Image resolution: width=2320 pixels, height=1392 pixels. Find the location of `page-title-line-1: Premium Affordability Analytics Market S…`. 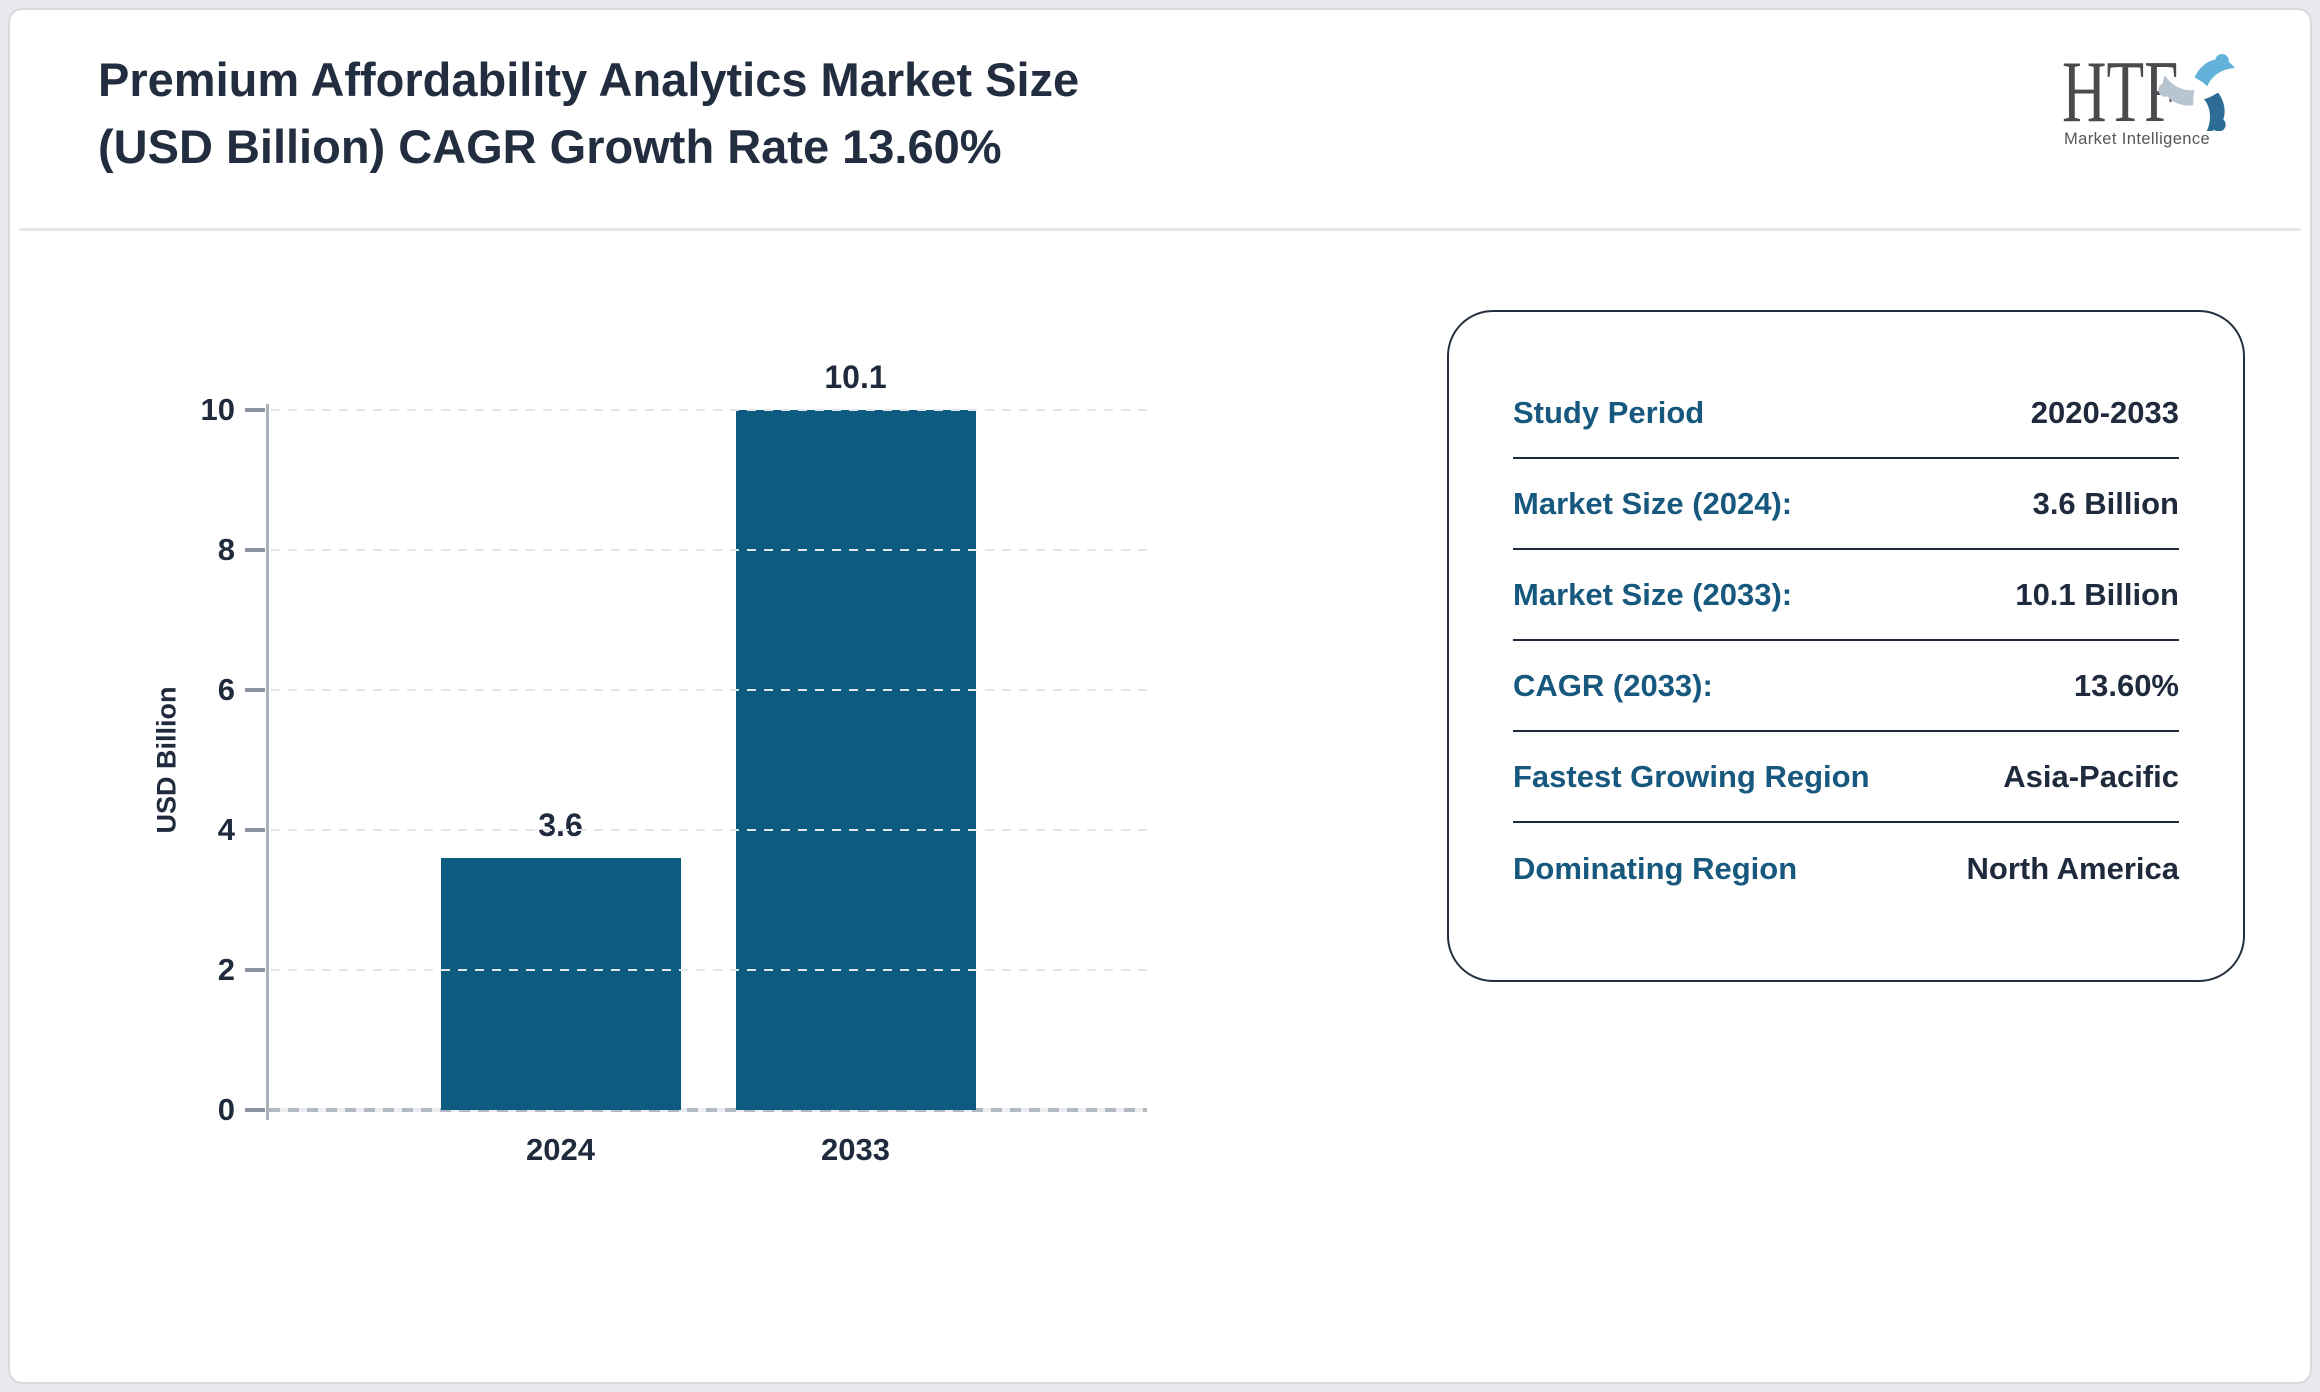

page-title-line-1: Premium Affordability Analytics Market S… is located at coordinates (589, 79).